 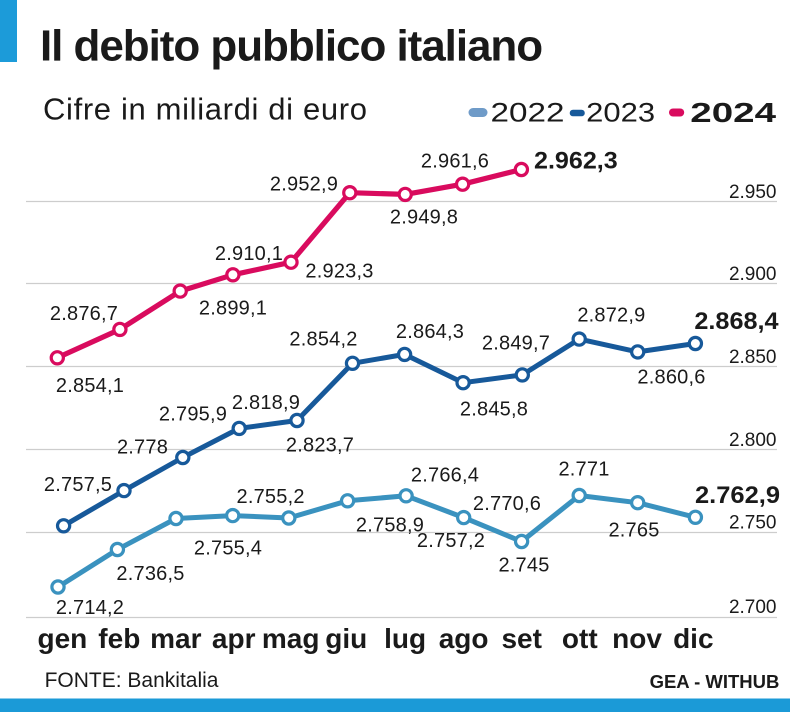 I want to click on svg-text: mag, so click(x=291, y=638).